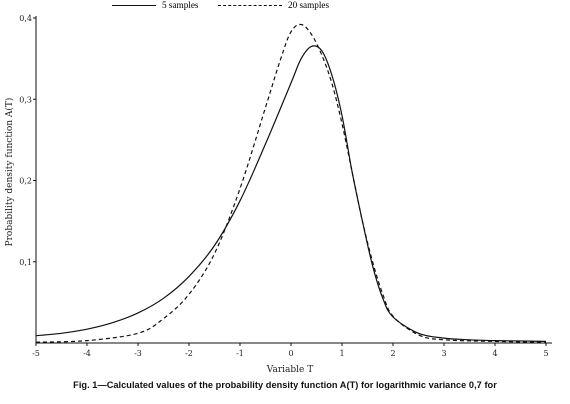 The image size is (570, 404). I want to click on legend-item-20-samples: 20 samples, so click(273, 5).